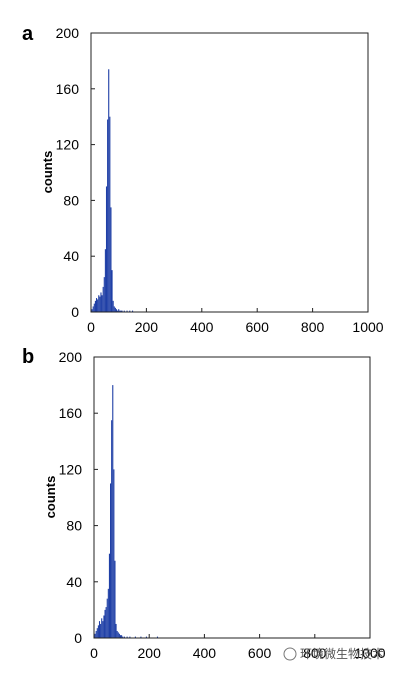 This screenshot has height=674, width=404. I want to click on bars-a, so click(112, 191).